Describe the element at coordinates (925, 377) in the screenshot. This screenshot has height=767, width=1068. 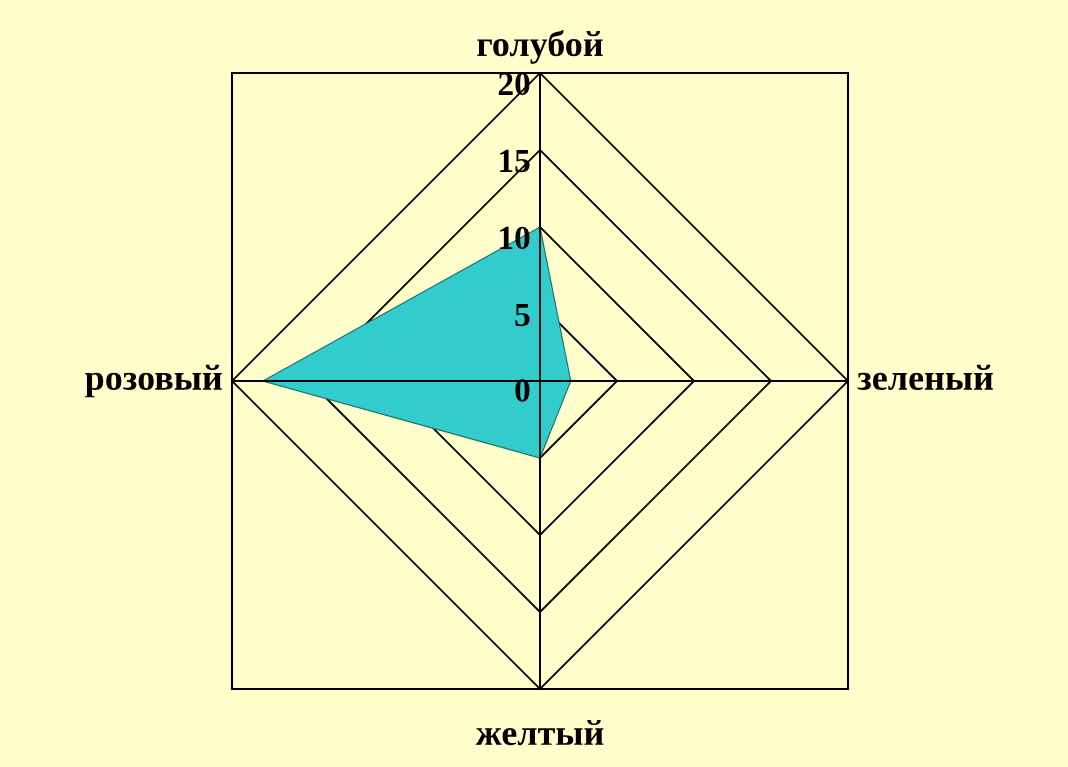
I see `spoke-label: зеленый` at that location.